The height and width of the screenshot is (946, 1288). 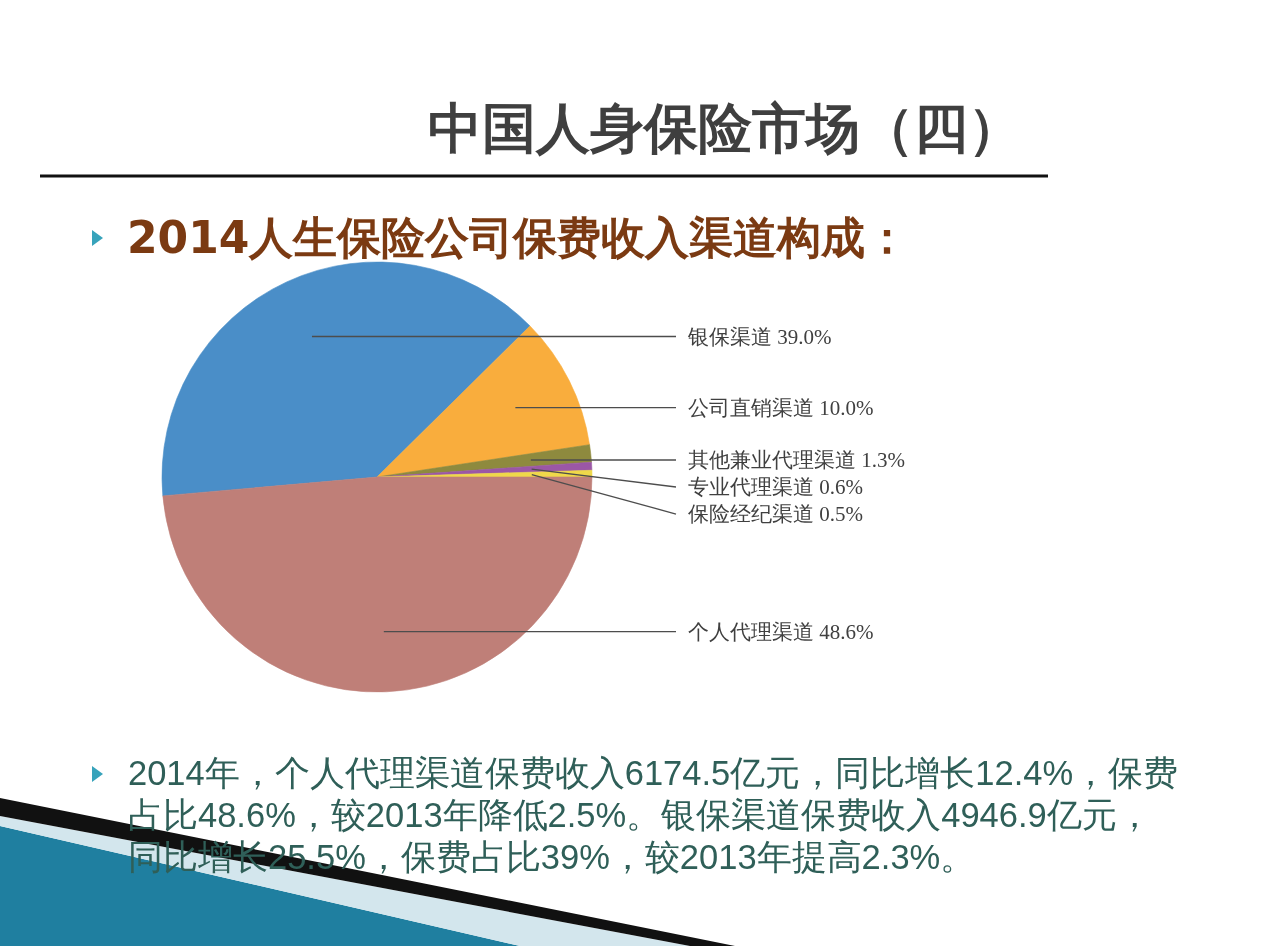 What do you see at coordinates (781, 631) in the screenshot?
I see `slice-label: 个人代理渠道 48.6%` at bounding box center [781, 631].